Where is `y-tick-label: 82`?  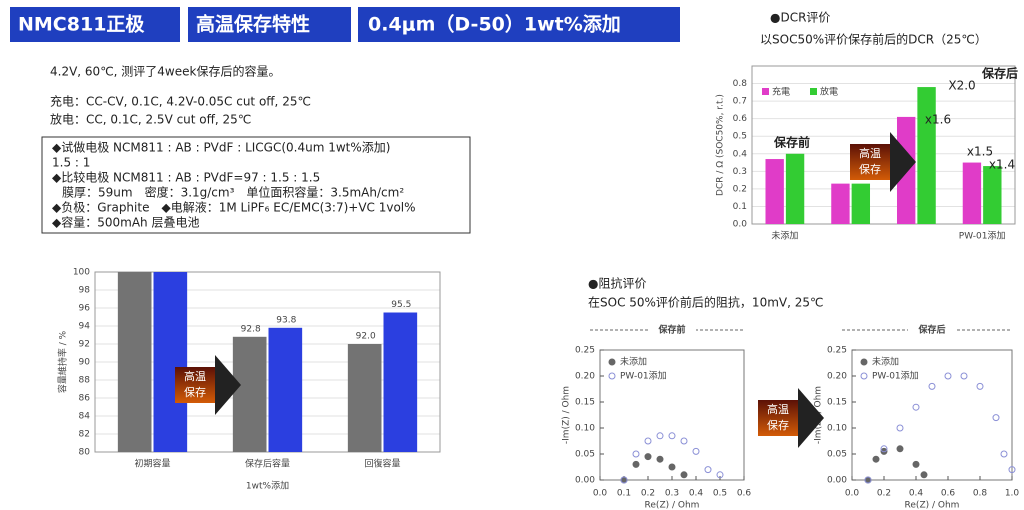
y-tick-label: 82 is located at coordinates (84, 435).